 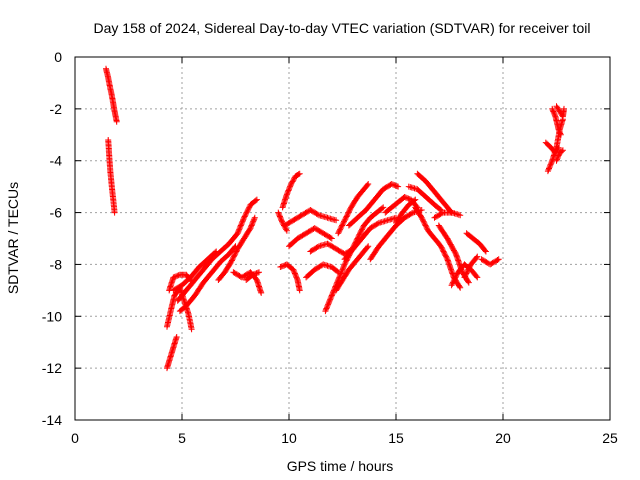 I want to click on x-tick-label: 5, so click(x=182, y=438).